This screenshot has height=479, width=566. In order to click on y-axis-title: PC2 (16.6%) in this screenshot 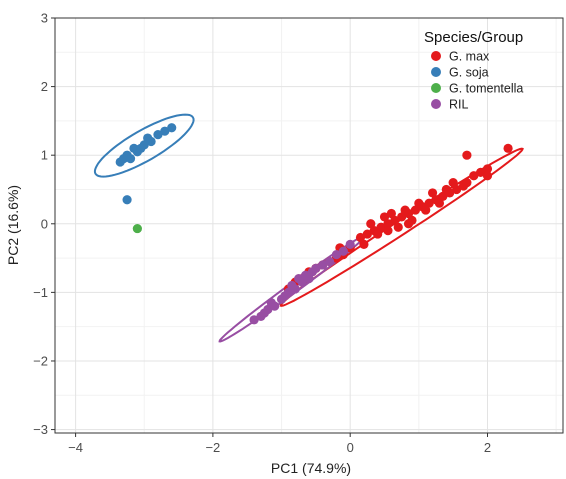, I will do `click(13, 225)`.